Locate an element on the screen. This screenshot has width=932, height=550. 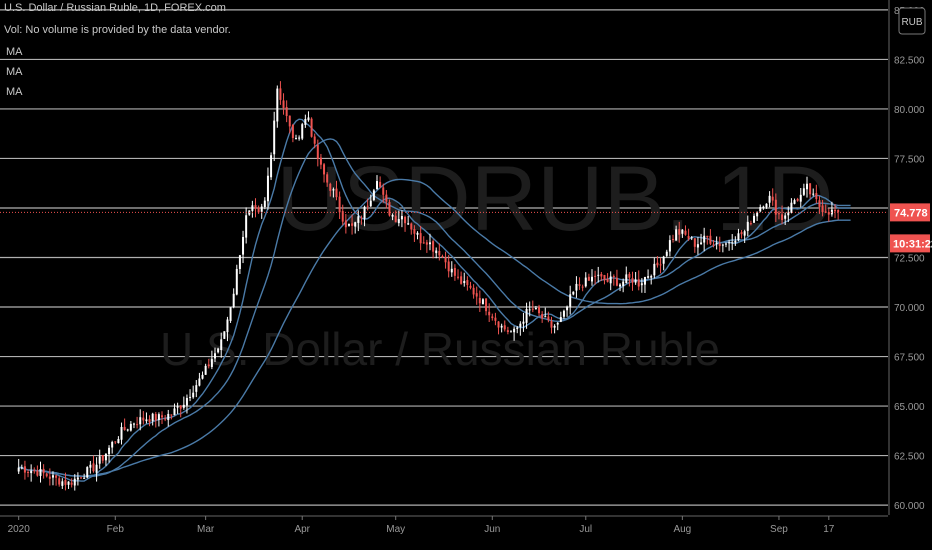
price-tick-label: 62.500 is located at coordinates (909, 457).